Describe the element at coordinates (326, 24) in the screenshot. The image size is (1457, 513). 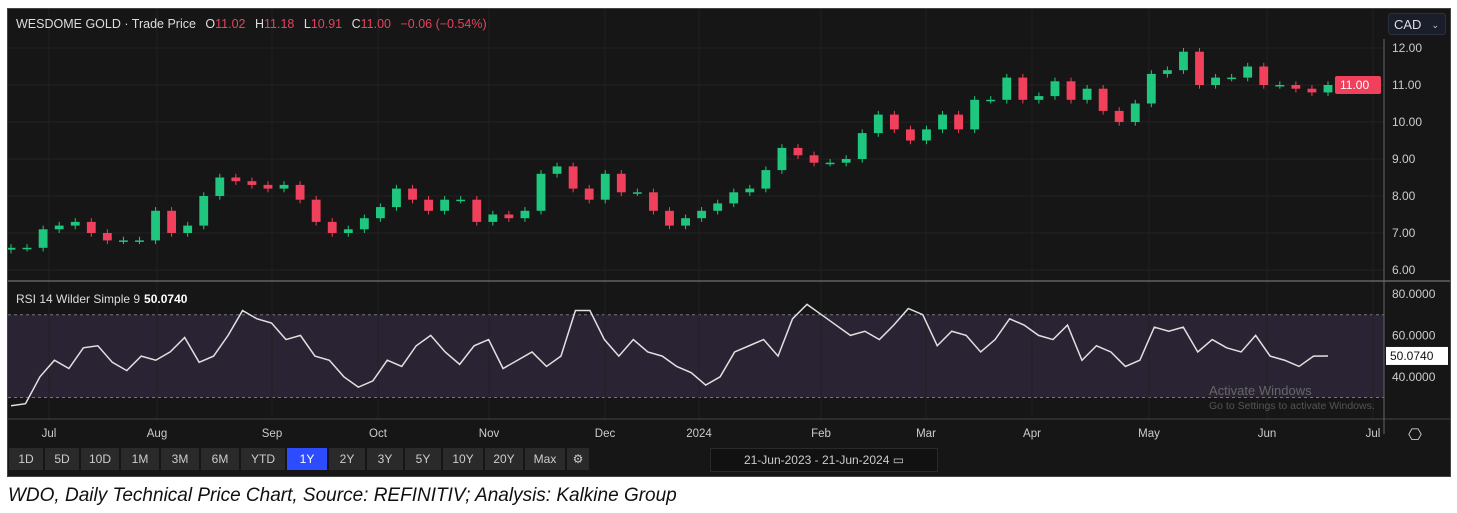
I see `low-value: 10.91` at that location.